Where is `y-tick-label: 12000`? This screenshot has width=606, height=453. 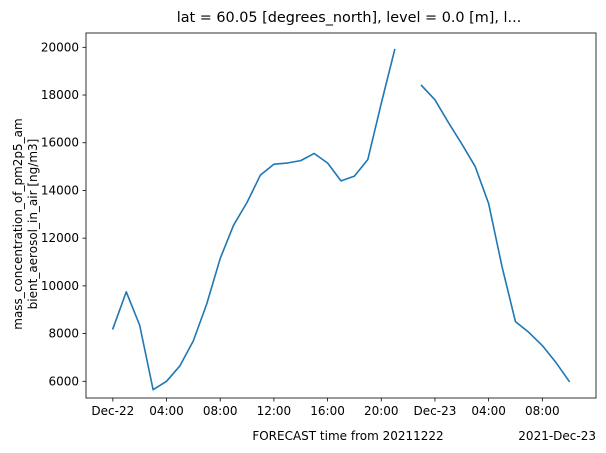 y-tick-label: 12000 is located at coordinates (60, 238).